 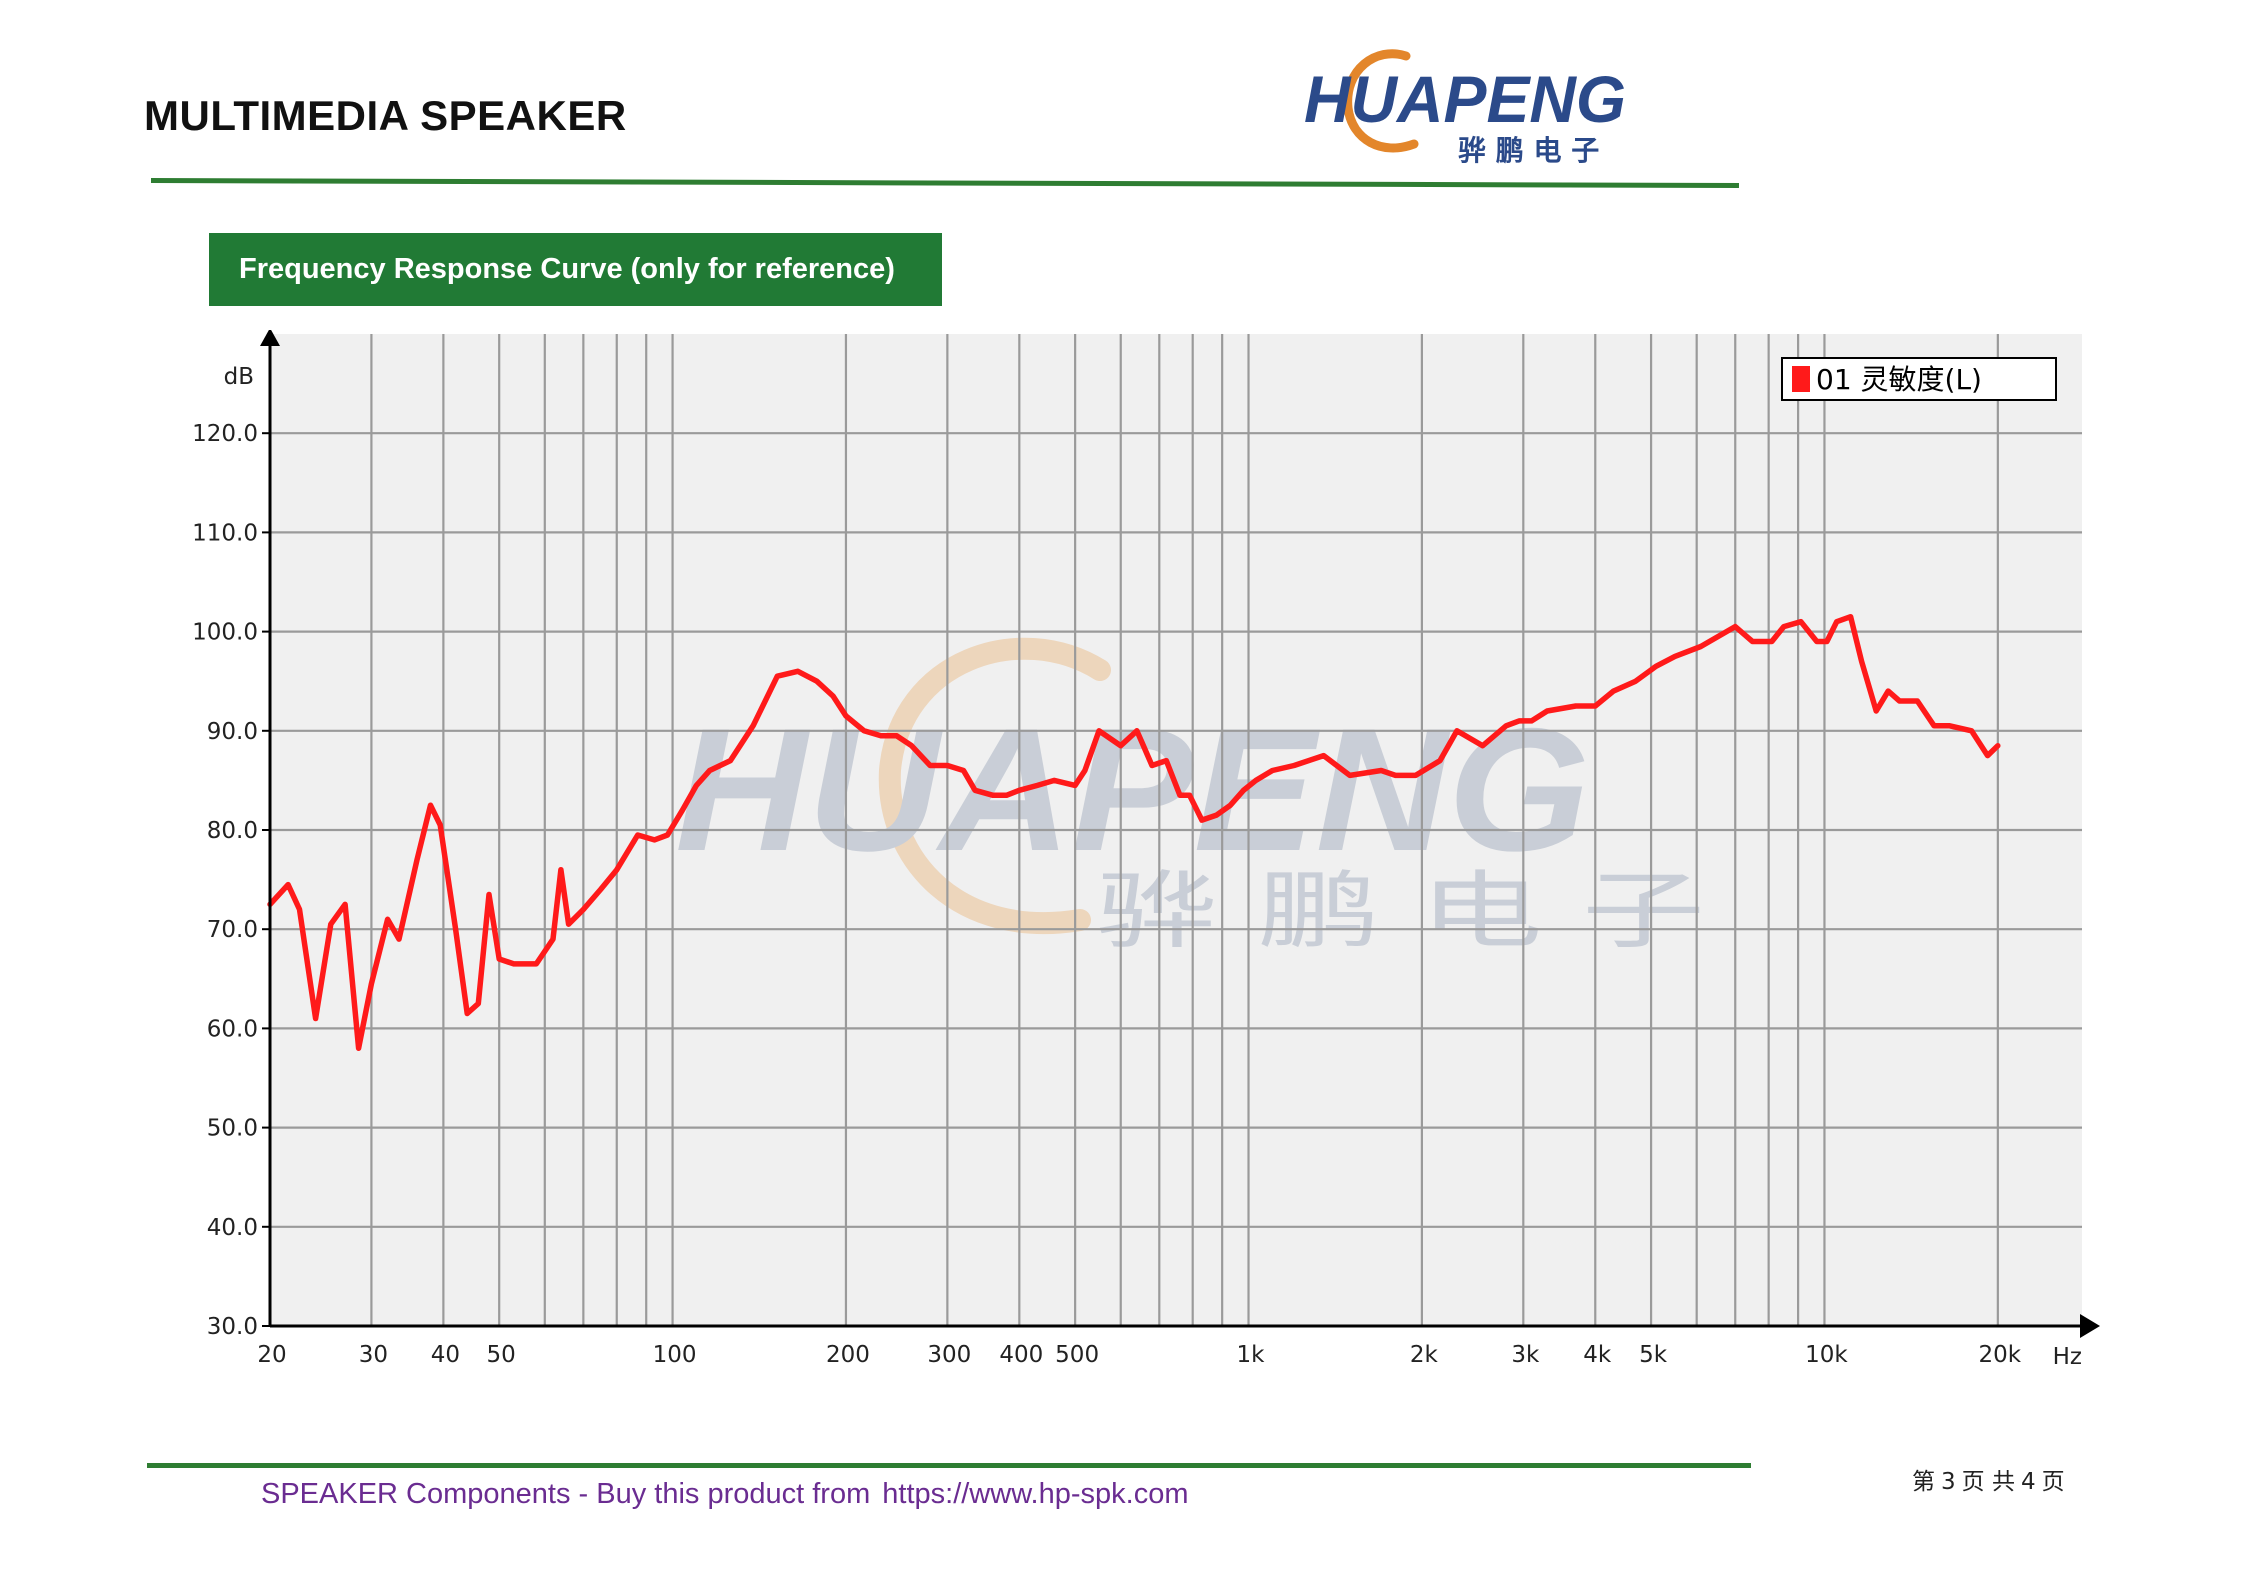 I want to click on x-tick-label: 200, so click(x=848, y=1355).